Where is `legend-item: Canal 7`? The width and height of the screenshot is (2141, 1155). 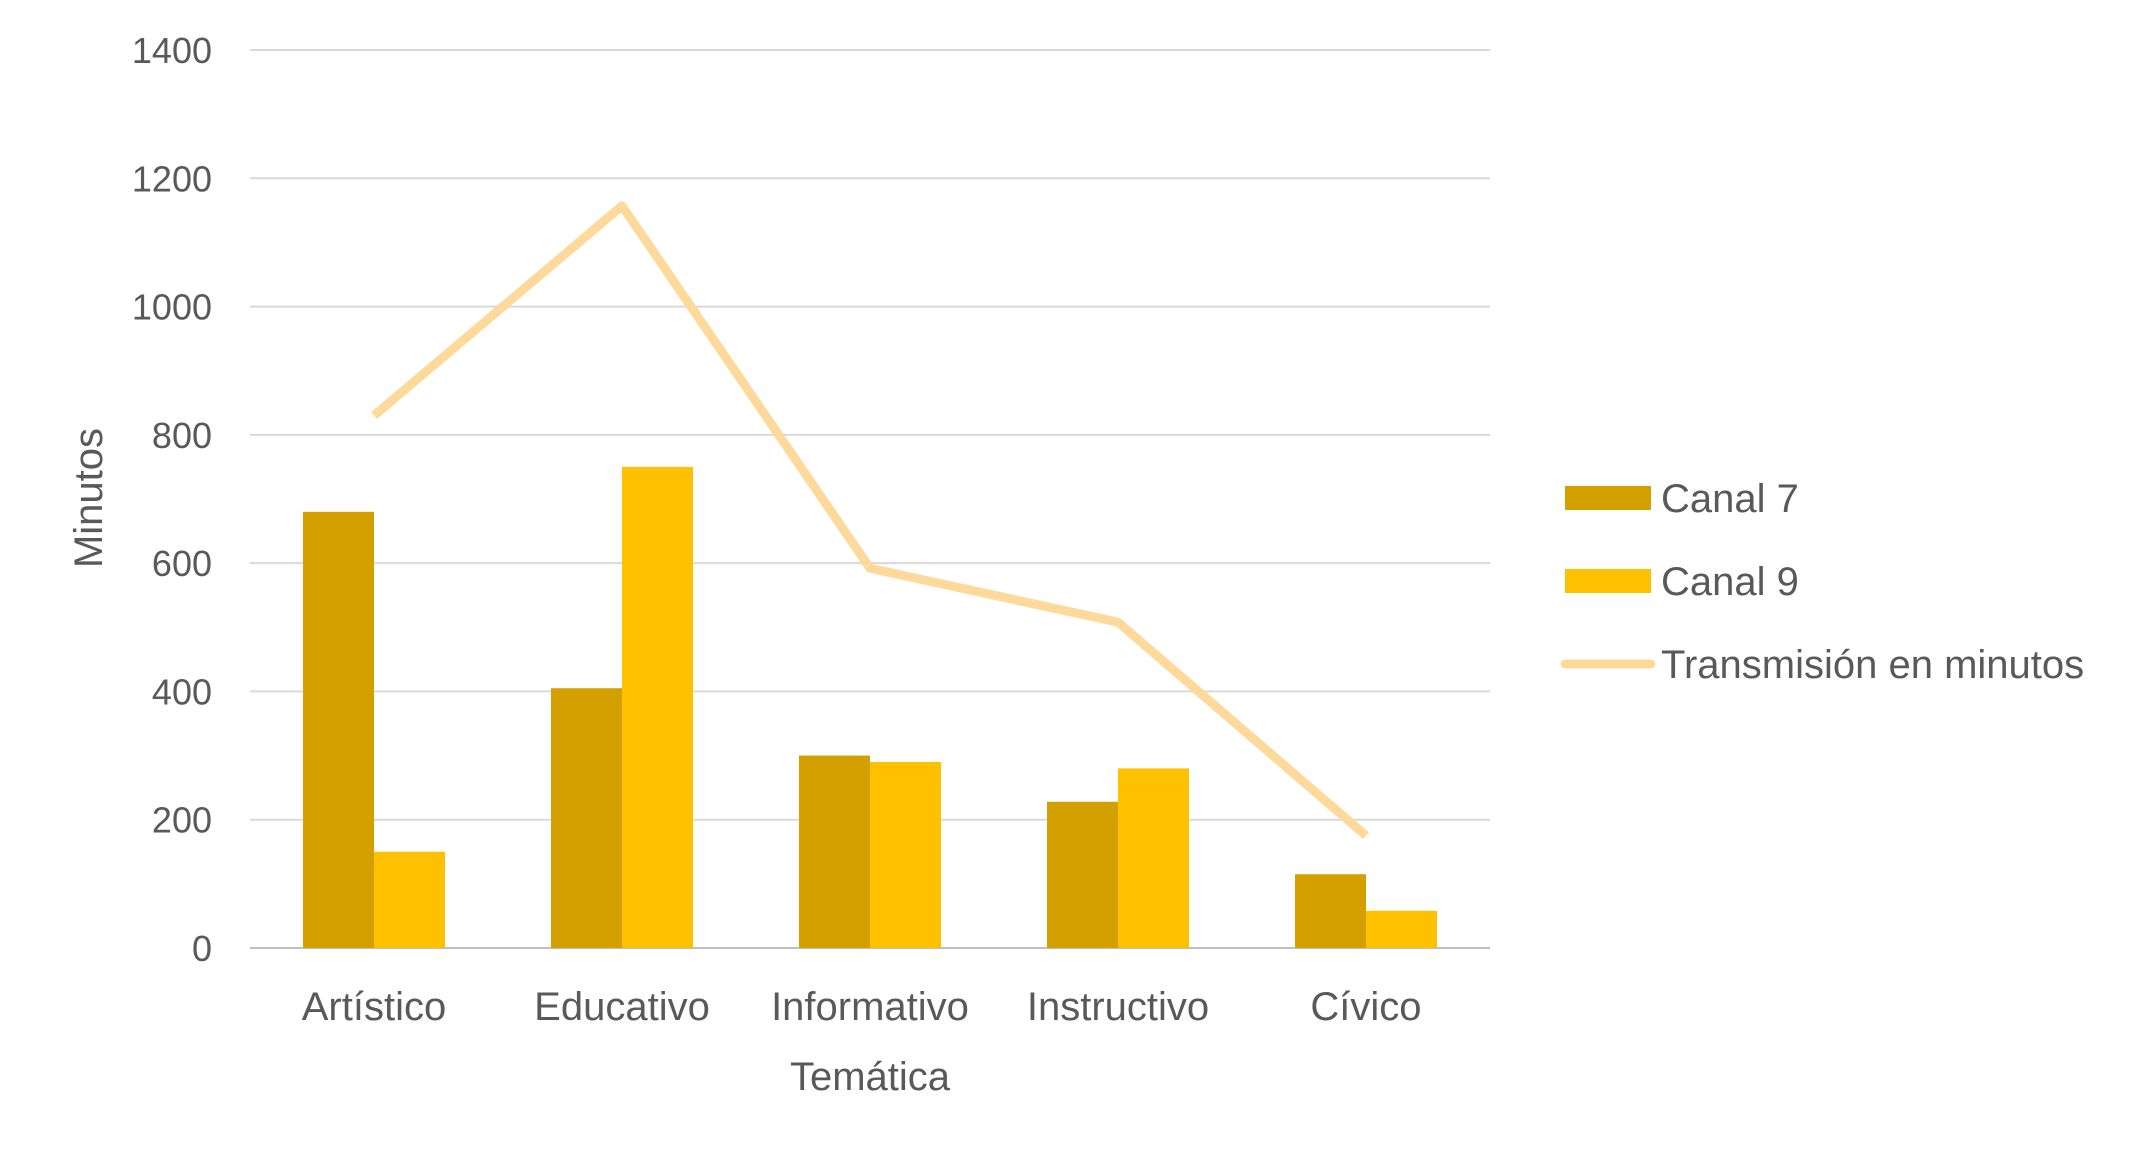
legend-item: Canal 7 is located at coordinates (1682, 499).